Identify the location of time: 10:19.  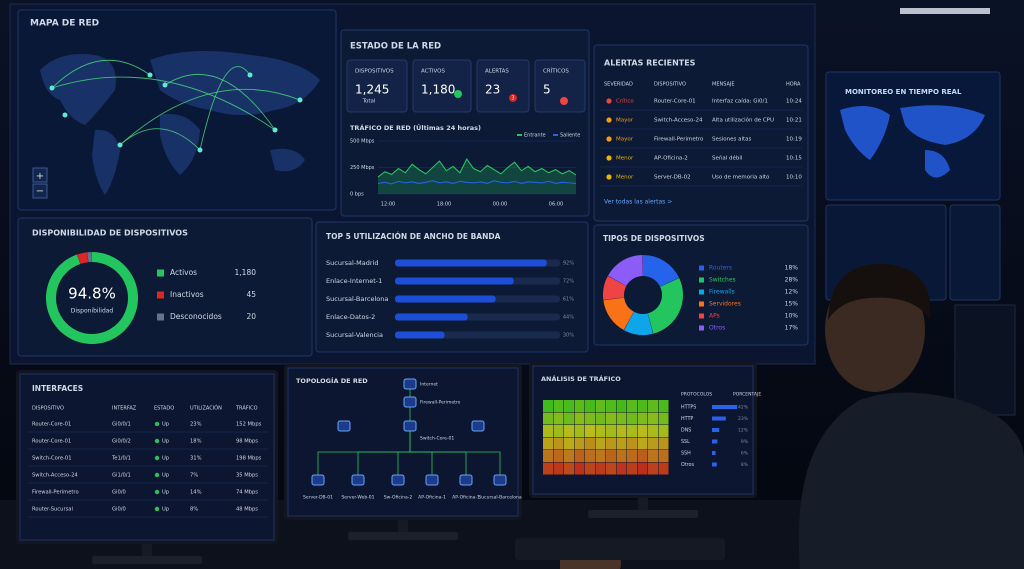
(794, 140).